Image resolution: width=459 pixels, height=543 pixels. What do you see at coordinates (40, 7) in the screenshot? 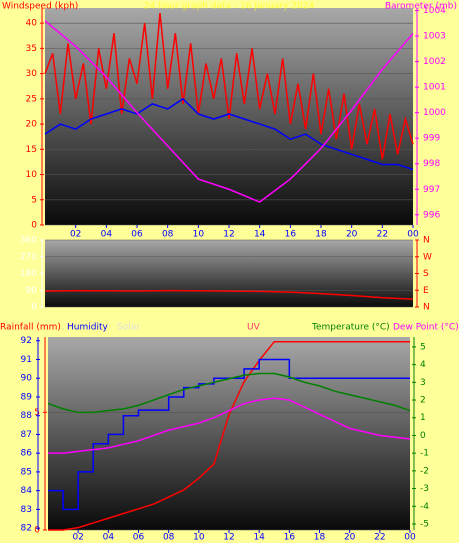
I see `axis-label: Windspeed (kph)` at bounding box center [40, 7].